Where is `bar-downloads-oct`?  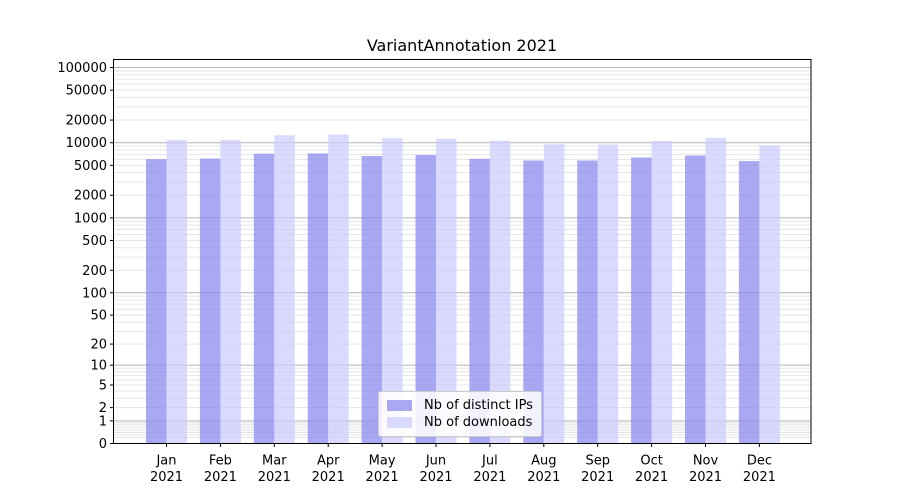
bar-downloads-oct is located at coordinates (662, 292).